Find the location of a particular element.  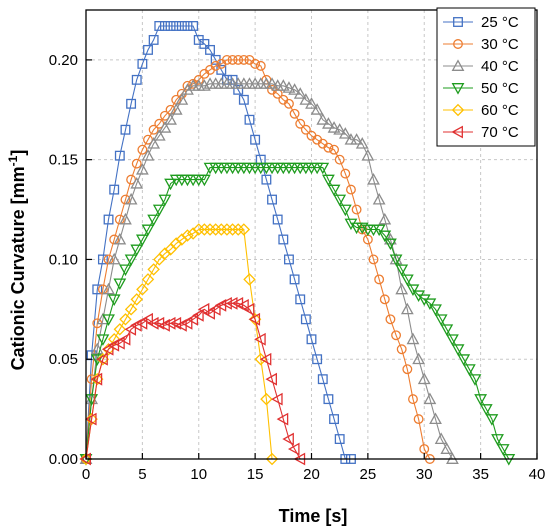

legend-item: 40 °C is located at coordinates (481, 66).